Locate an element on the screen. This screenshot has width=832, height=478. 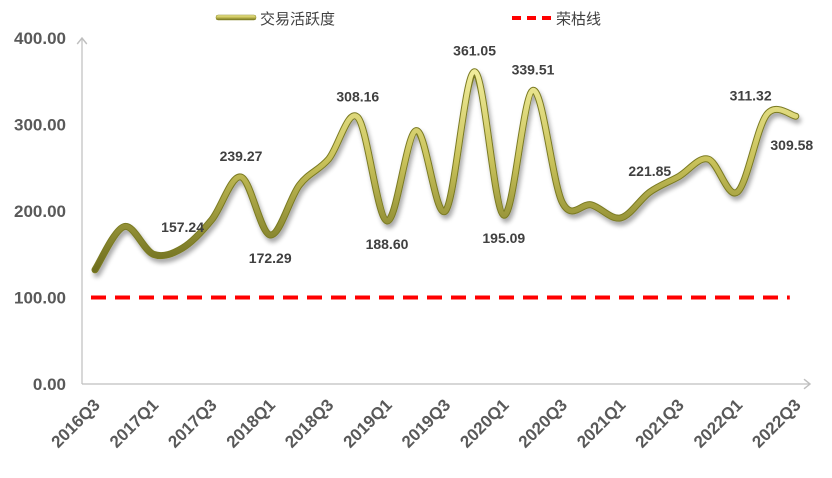
legend-item-series-1: 交易活跃度 is located at coordinates (275, 19).